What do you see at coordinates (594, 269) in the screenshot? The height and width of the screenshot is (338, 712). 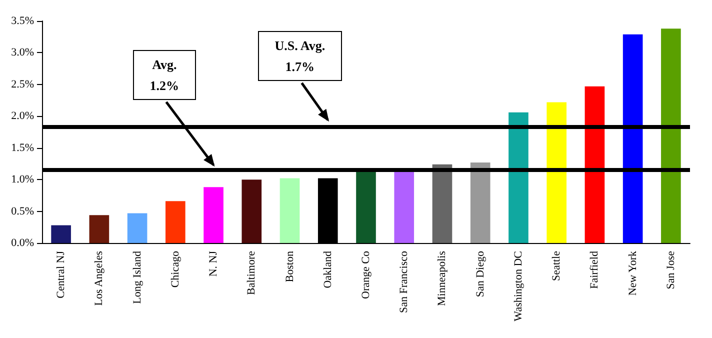 I see `x-tick-label: Fairfield` at bounding box center [594, 269].